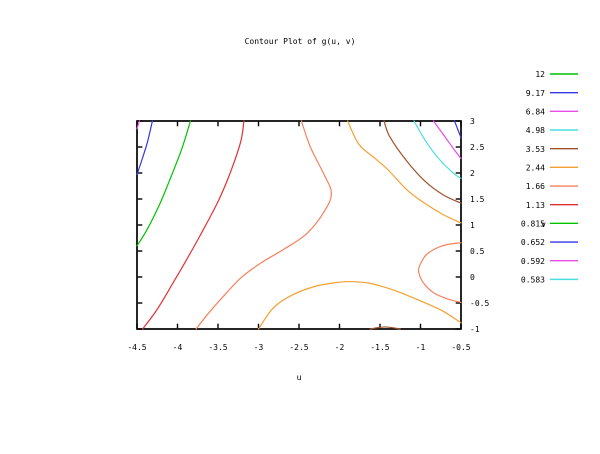 Image resolution: width=600 pixels, height=454 pixels. What do you see at coordinates (447, 140) in the screenshot?
I see `contour-line-6.84` at bounding box center [447, 140].